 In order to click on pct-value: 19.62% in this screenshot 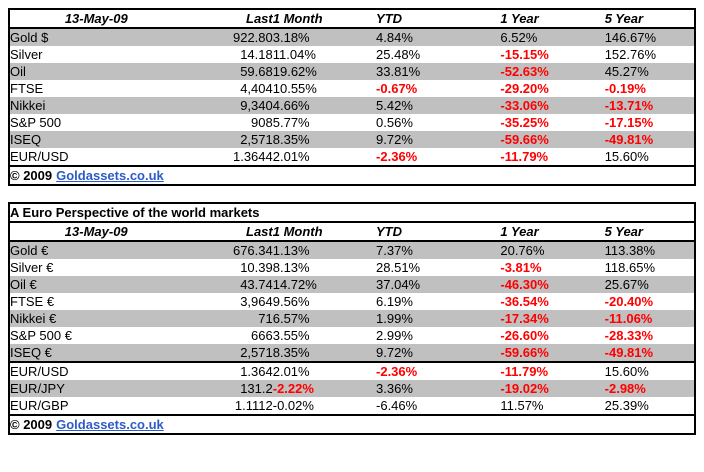, I will do `click(294, 71)`.